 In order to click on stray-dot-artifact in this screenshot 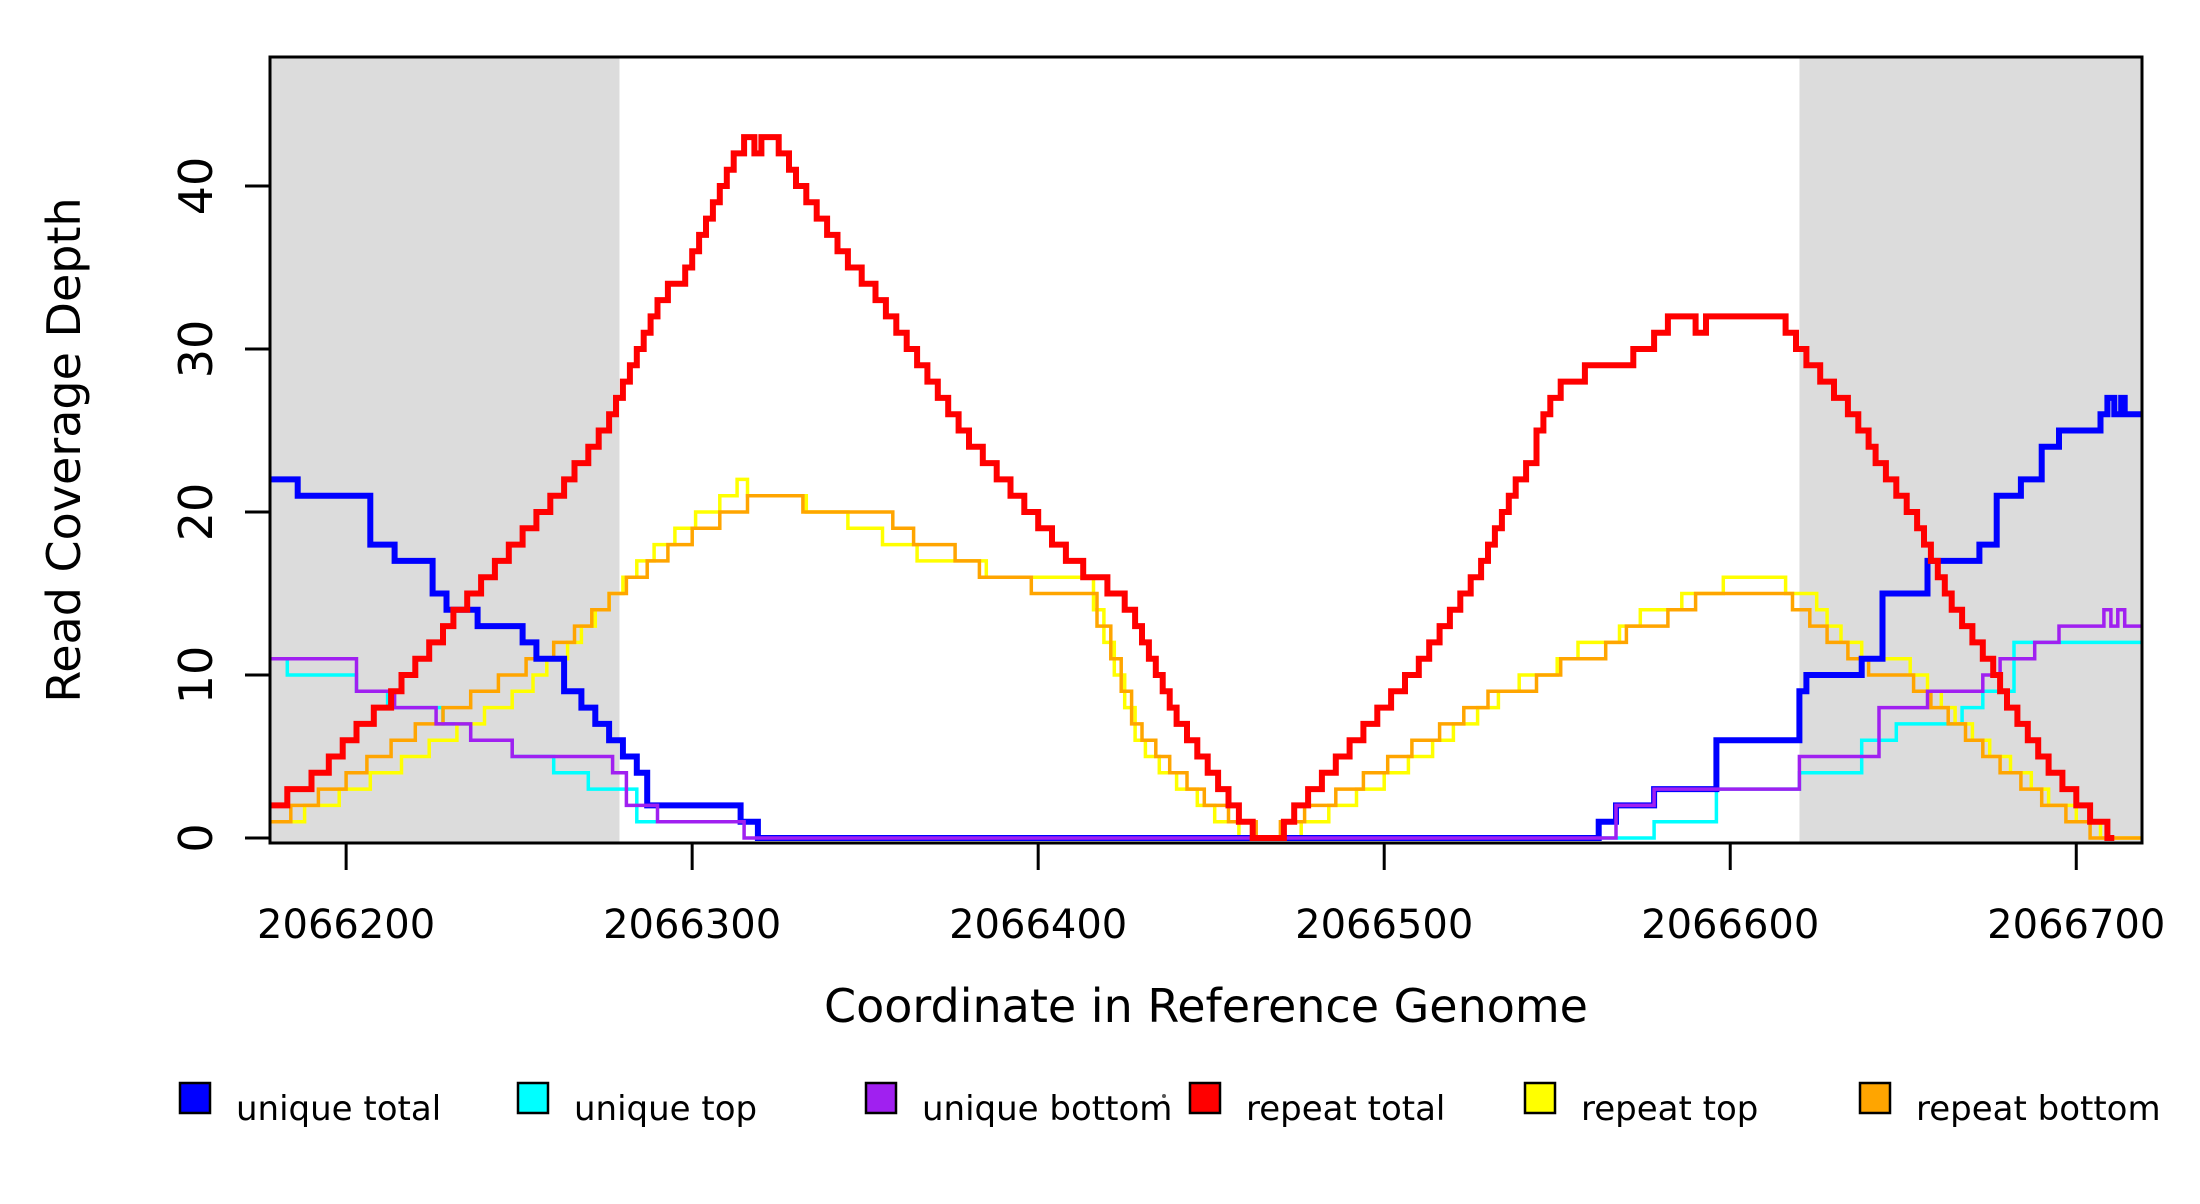, I will do `click(1164, 1096)`.